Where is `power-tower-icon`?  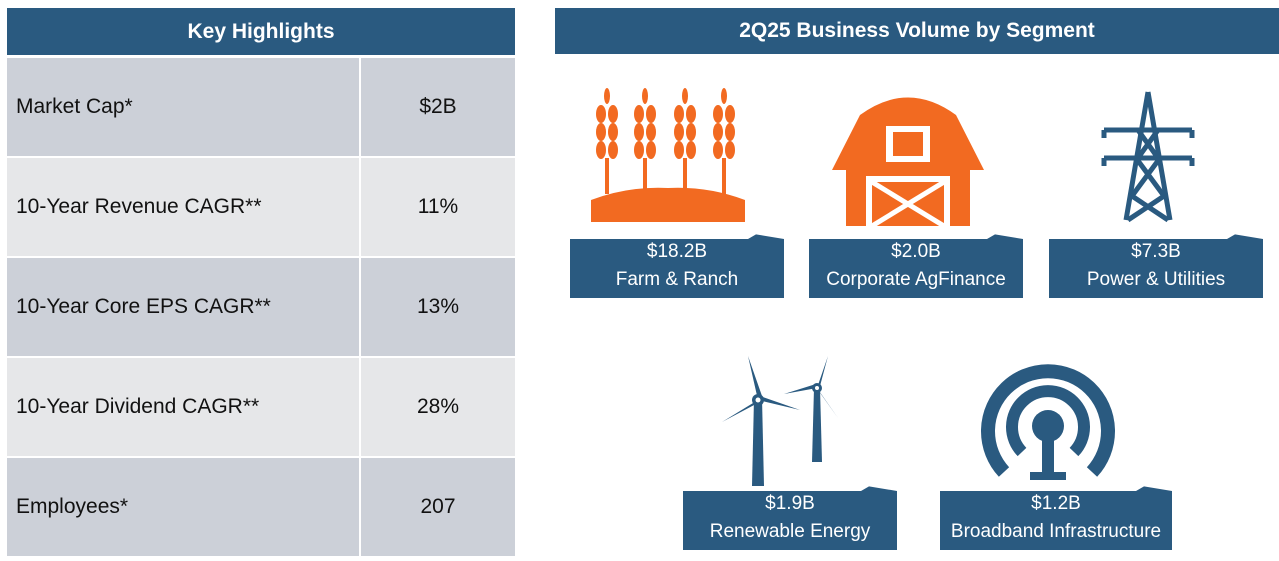 power-tower-icon is located at coordinates (1148, 157).